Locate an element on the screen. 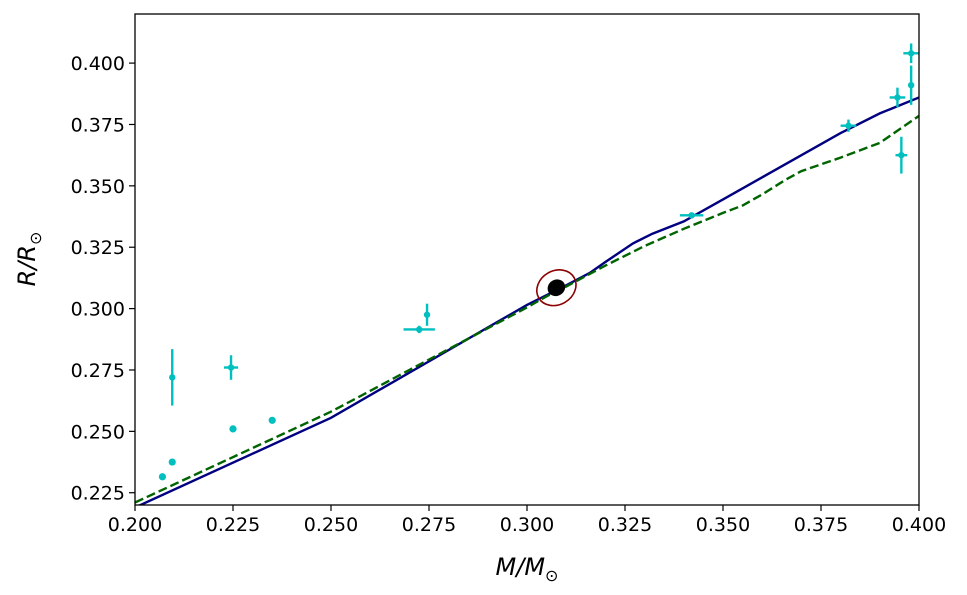 This screenshot has width=967, height=595. y-tick-label: 0.275 is located at coordinates (98, 371).